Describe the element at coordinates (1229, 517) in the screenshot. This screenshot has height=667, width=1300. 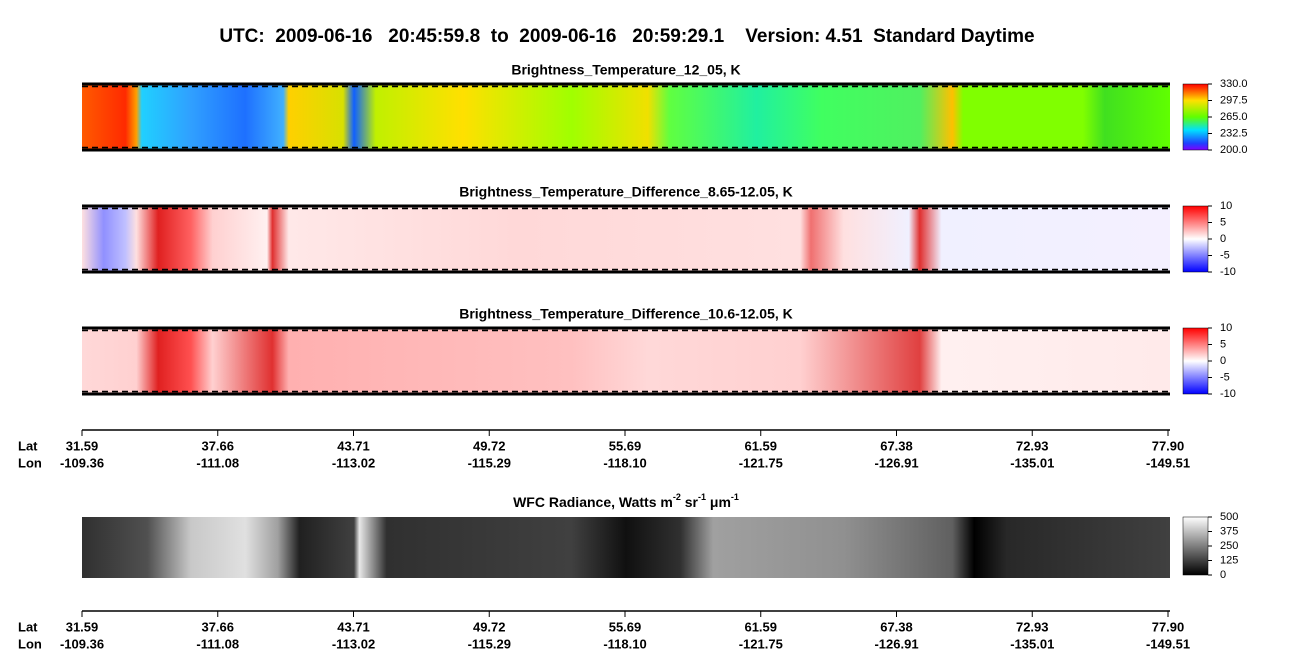
I see `colorbar-label: 500` at that location.